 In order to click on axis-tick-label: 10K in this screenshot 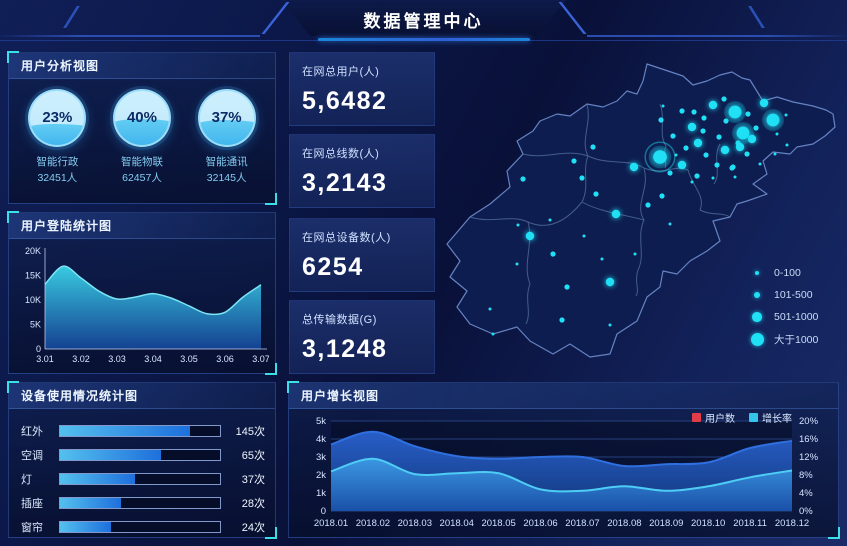, I will do `click(33, 300)`.